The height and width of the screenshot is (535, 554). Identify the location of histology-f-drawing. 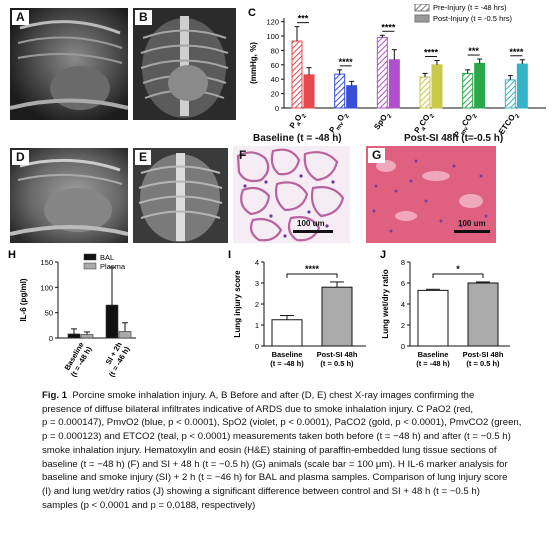
(291, 194).